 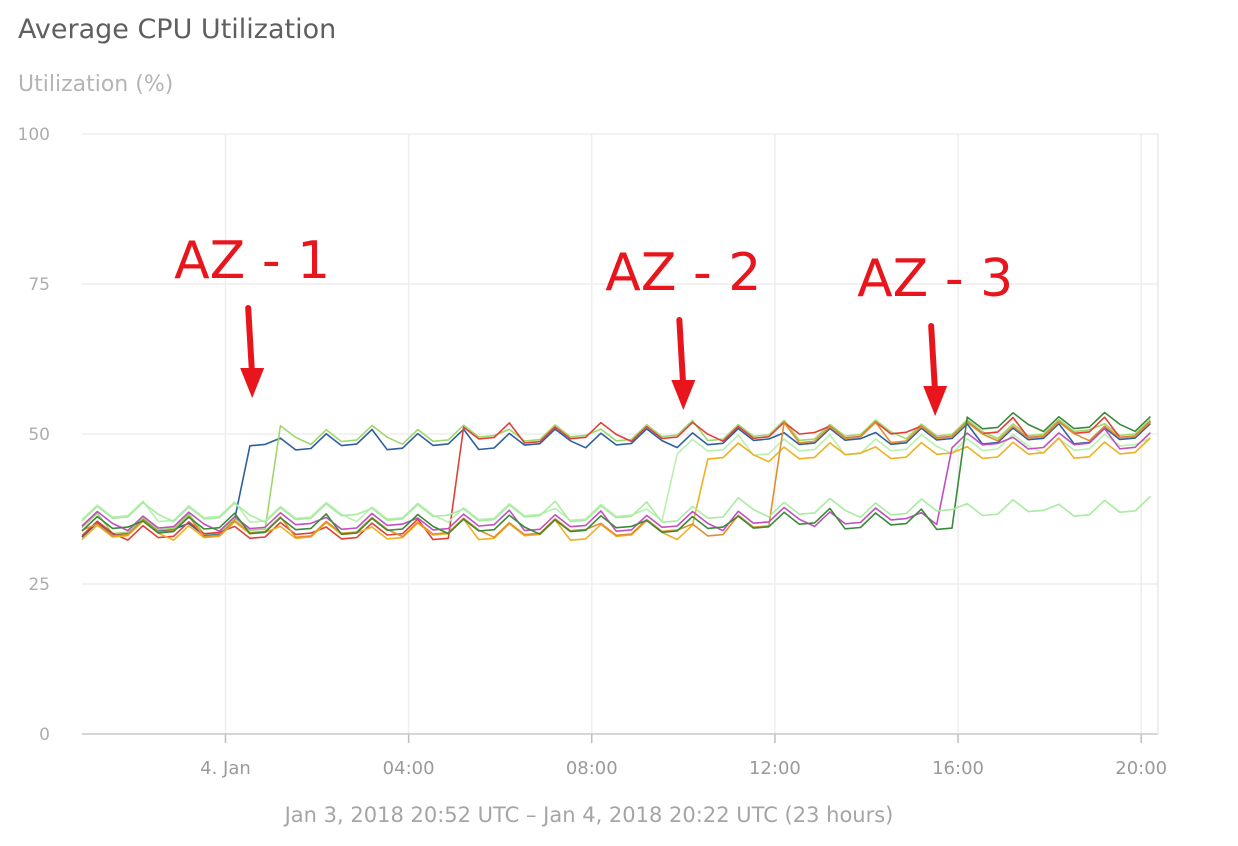 What do you see at coordinates (958, 768) in the screenshot?
I see `x-tick-label: 16:00` at bounding box center [958, 768].